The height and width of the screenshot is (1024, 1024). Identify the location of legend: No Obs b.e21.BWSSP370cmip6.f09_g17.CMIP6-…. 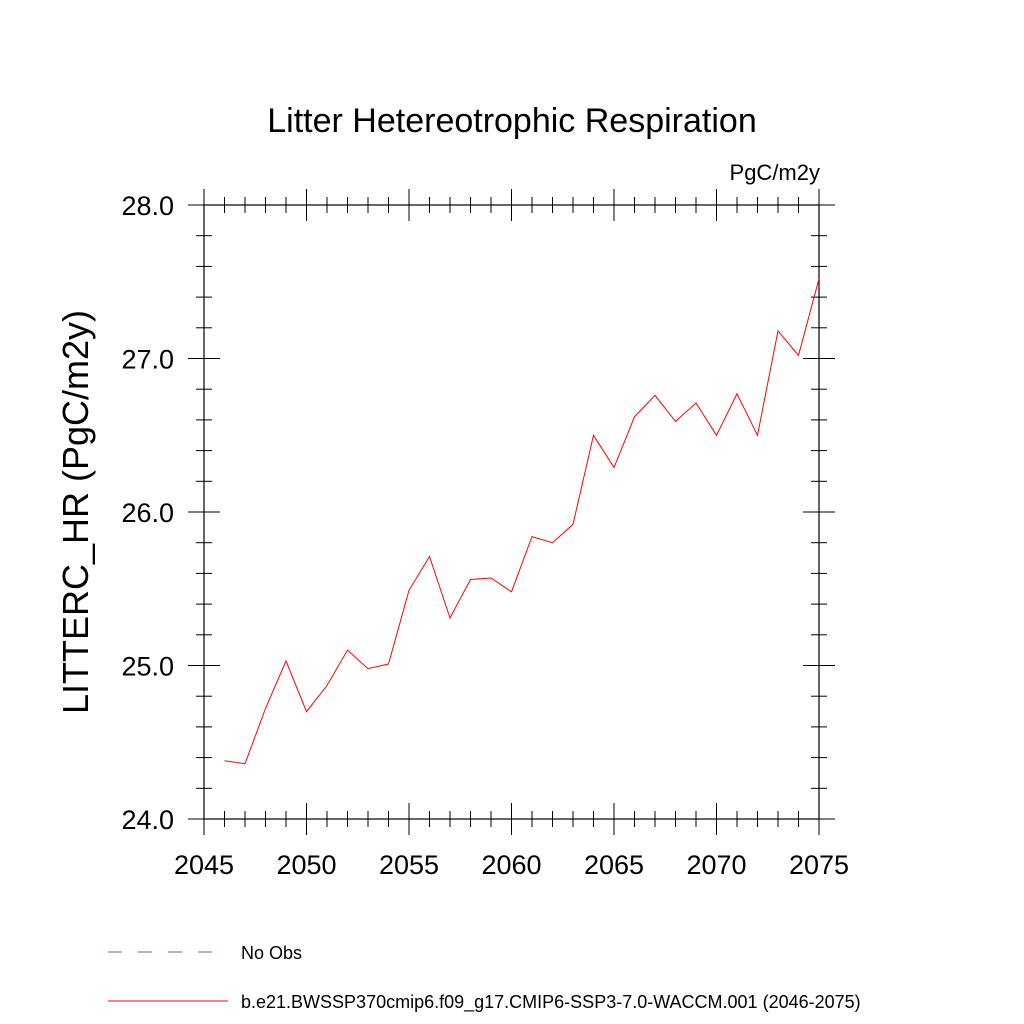
(484, 978).